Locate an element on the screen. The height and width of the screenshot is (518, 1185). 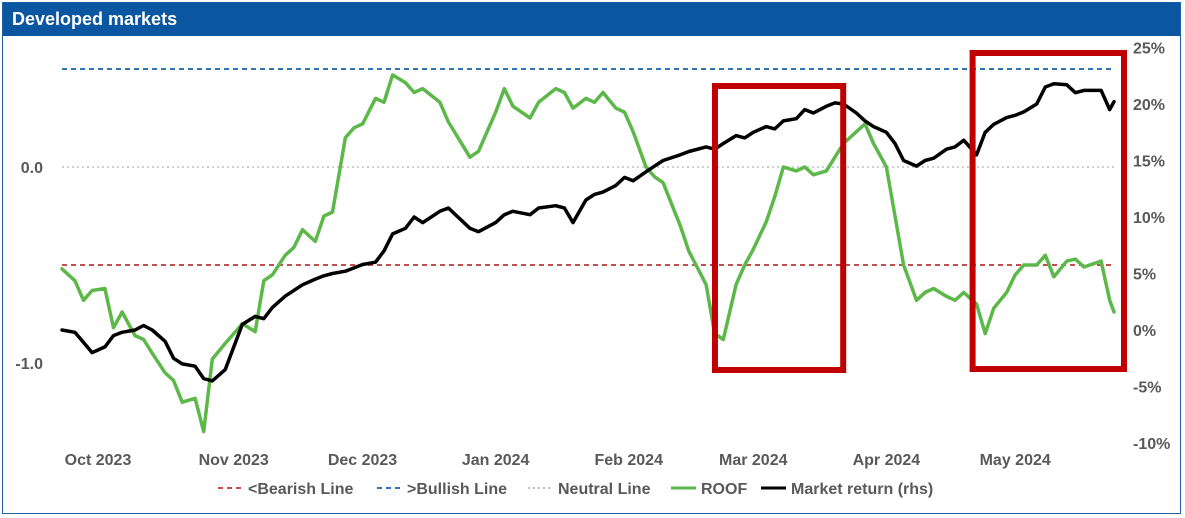
chart-header: Developed markets is located at coordinates (591, 19).